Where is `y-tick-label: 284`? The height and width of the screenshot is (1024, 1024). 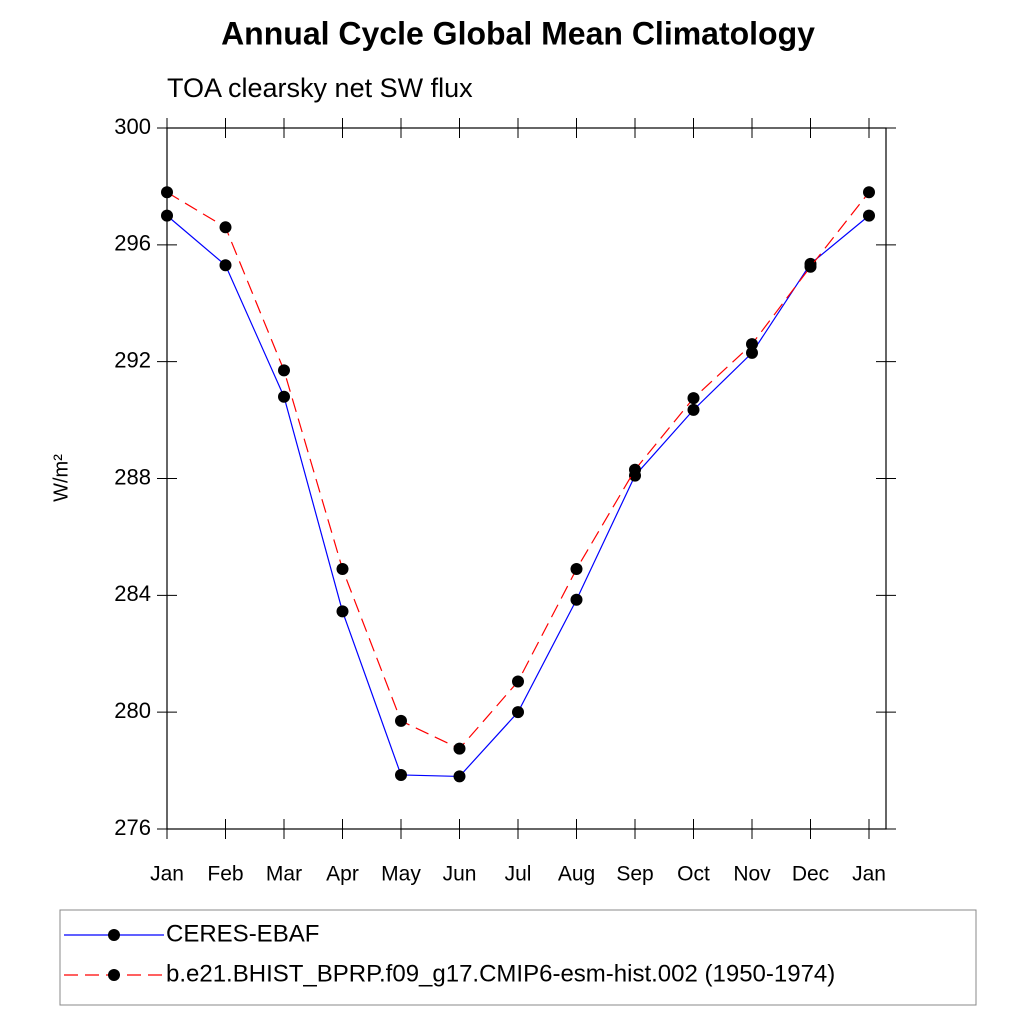
y-tick-label: 284 is located at coordinates (132, 593).